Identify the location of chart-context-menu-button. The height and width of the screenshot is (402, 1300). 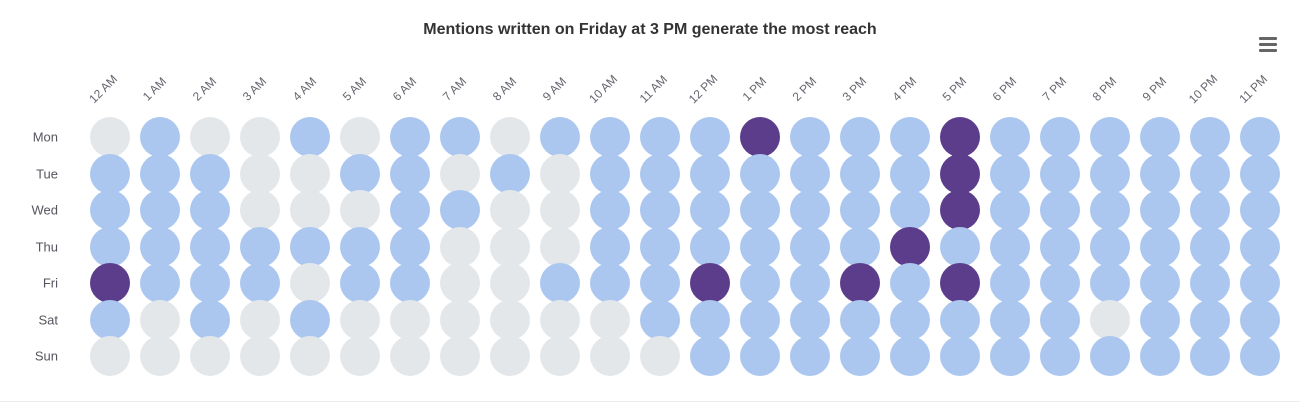
(1268, 44).